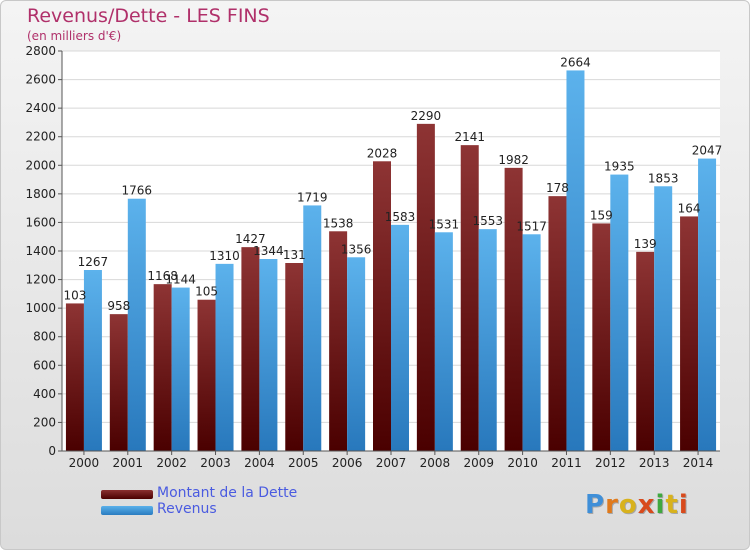  What do you see at coordinates (118, 306) in the screenshot?
I see `data-label-dette: 958` at bounding box center [118, 306].